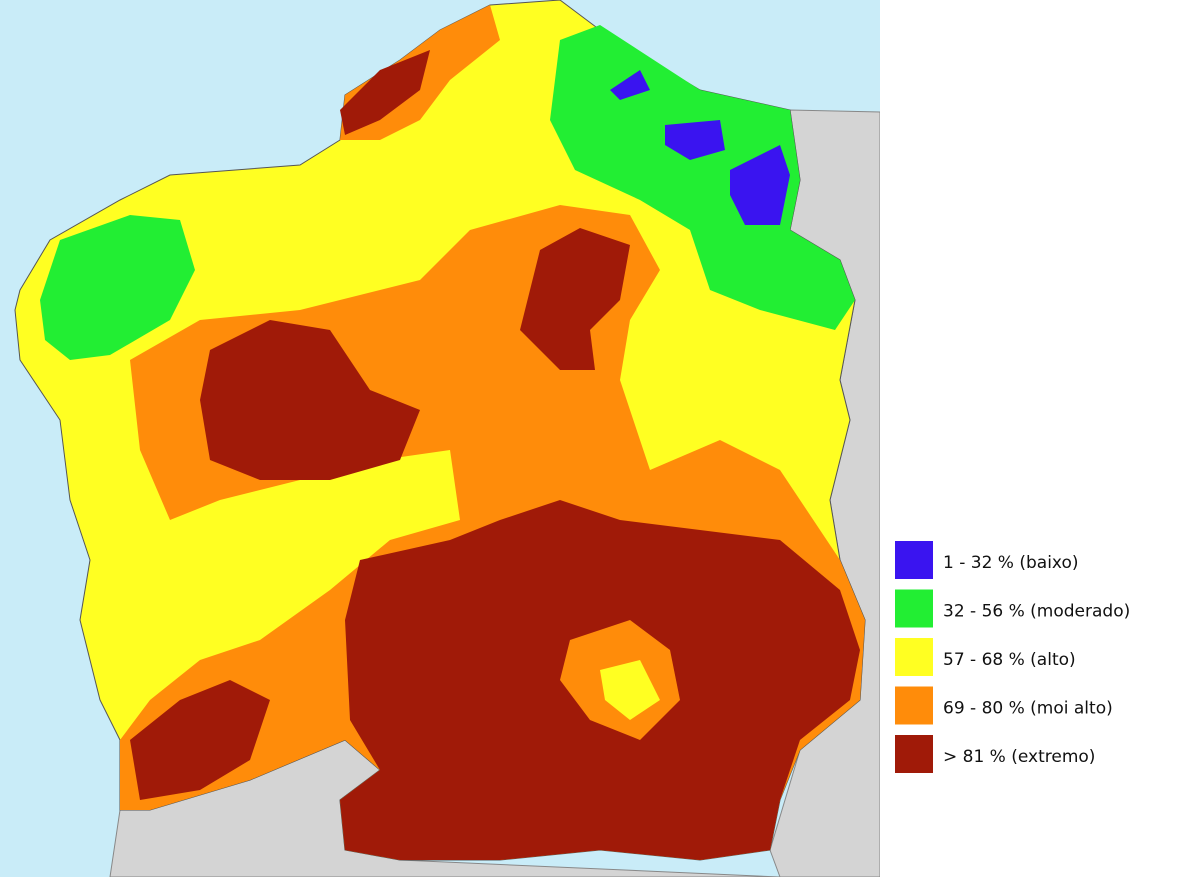 This screenshot has height=877, width=1200. Describe the element at coordinates (1036, 612) in the screenshot. I see `legend-label: 32 - 56 % (moderado)` at that location.